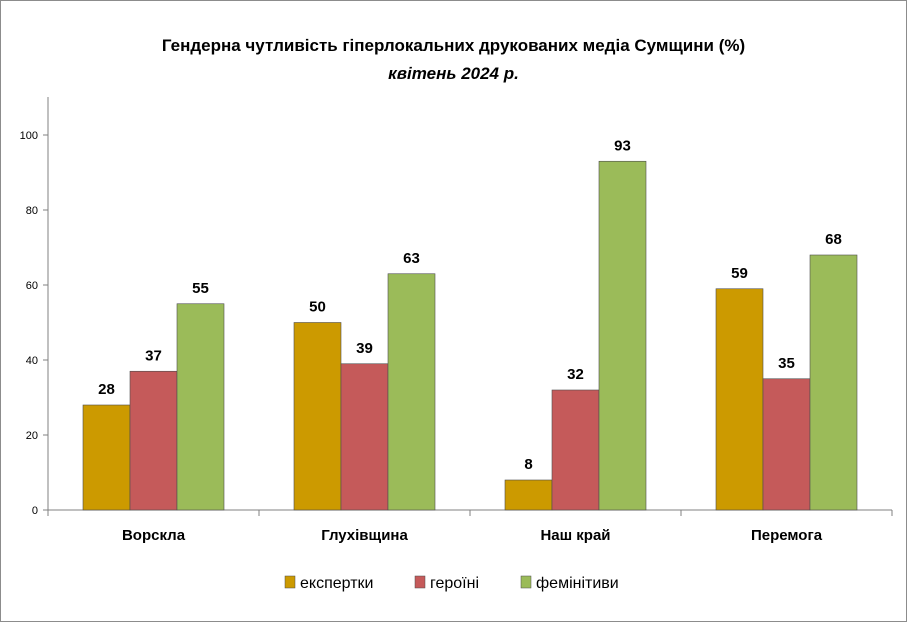 The height and width of the screenshot is (622, 907). I want to click on legend-label: героїні, so click(454, 583).